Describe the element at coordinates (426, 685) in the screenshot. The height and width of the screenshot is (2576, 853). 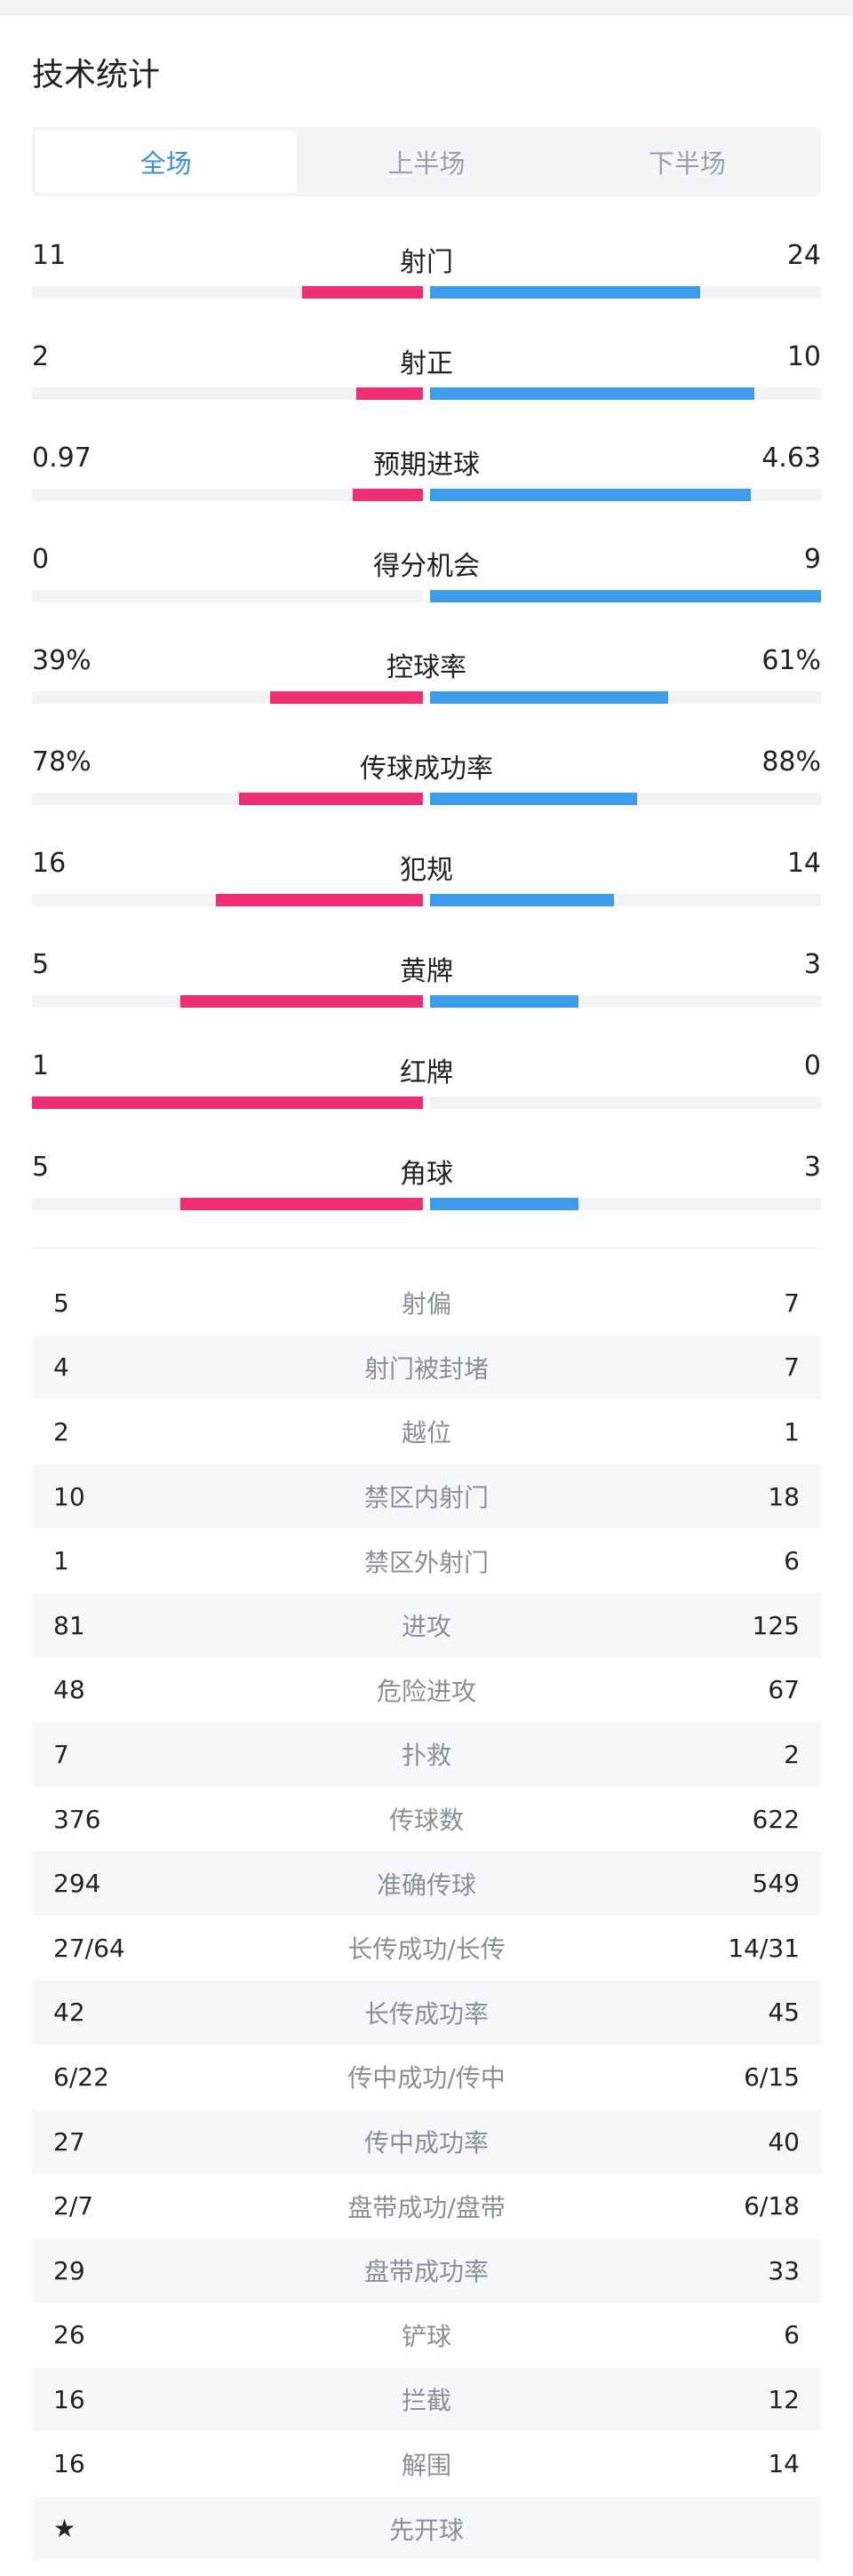
I see `bar-stat-row: 39% 控球率 61%` at that location.